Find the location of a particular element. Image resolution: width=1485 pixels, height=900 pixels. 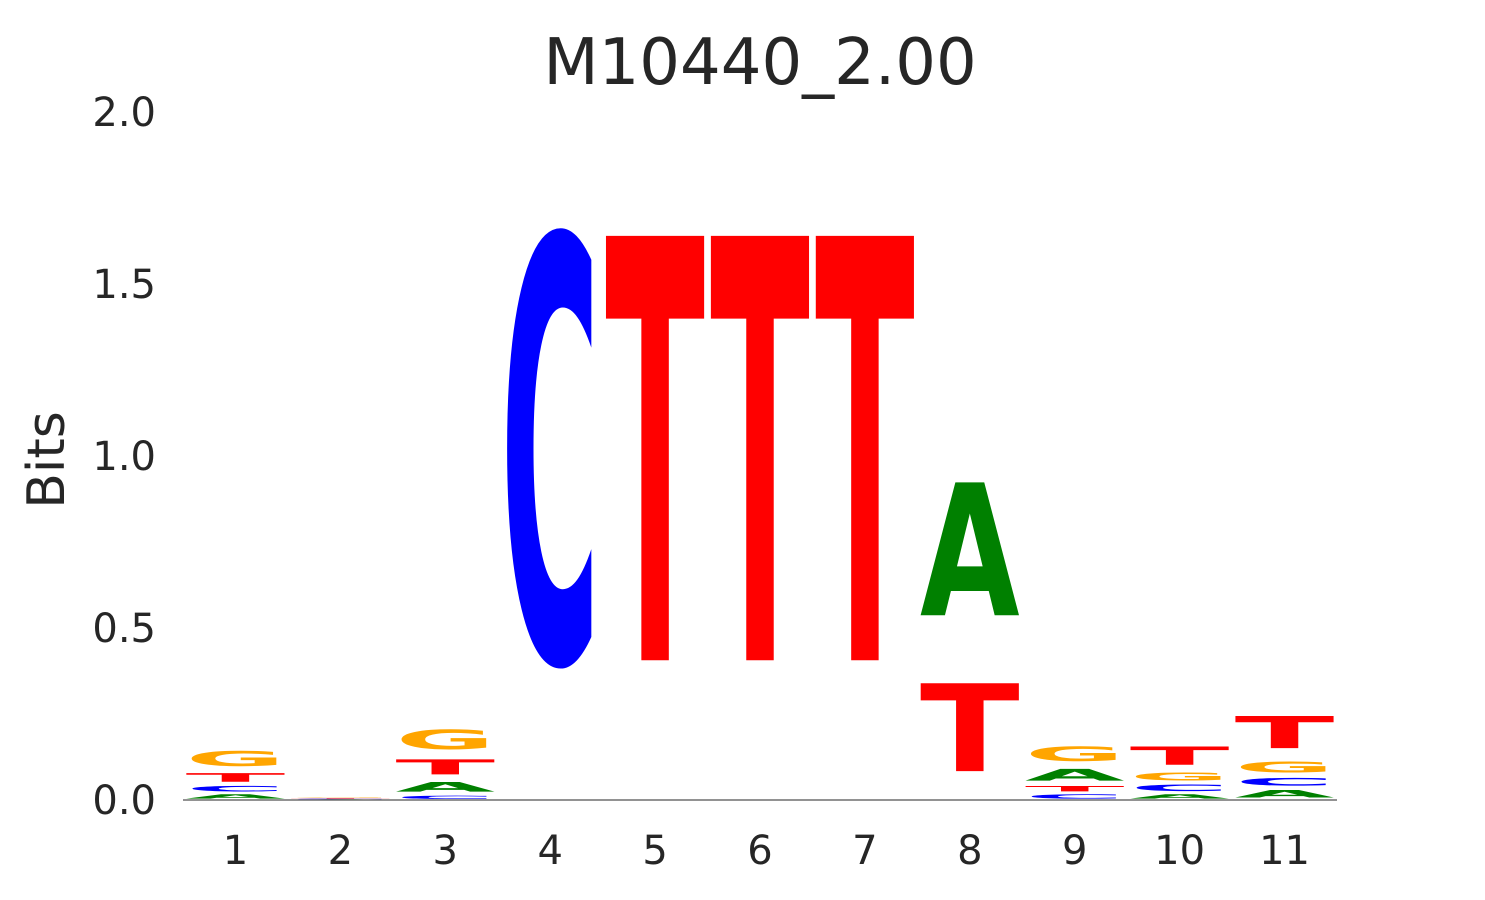

y-axis-label: Bits is located at coordinates (47, 460).